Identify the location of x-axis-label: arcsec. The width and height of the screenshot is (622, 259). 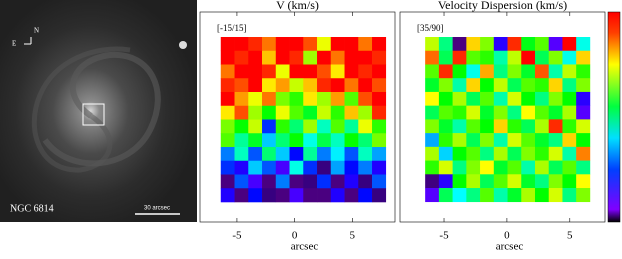
(510, 247).